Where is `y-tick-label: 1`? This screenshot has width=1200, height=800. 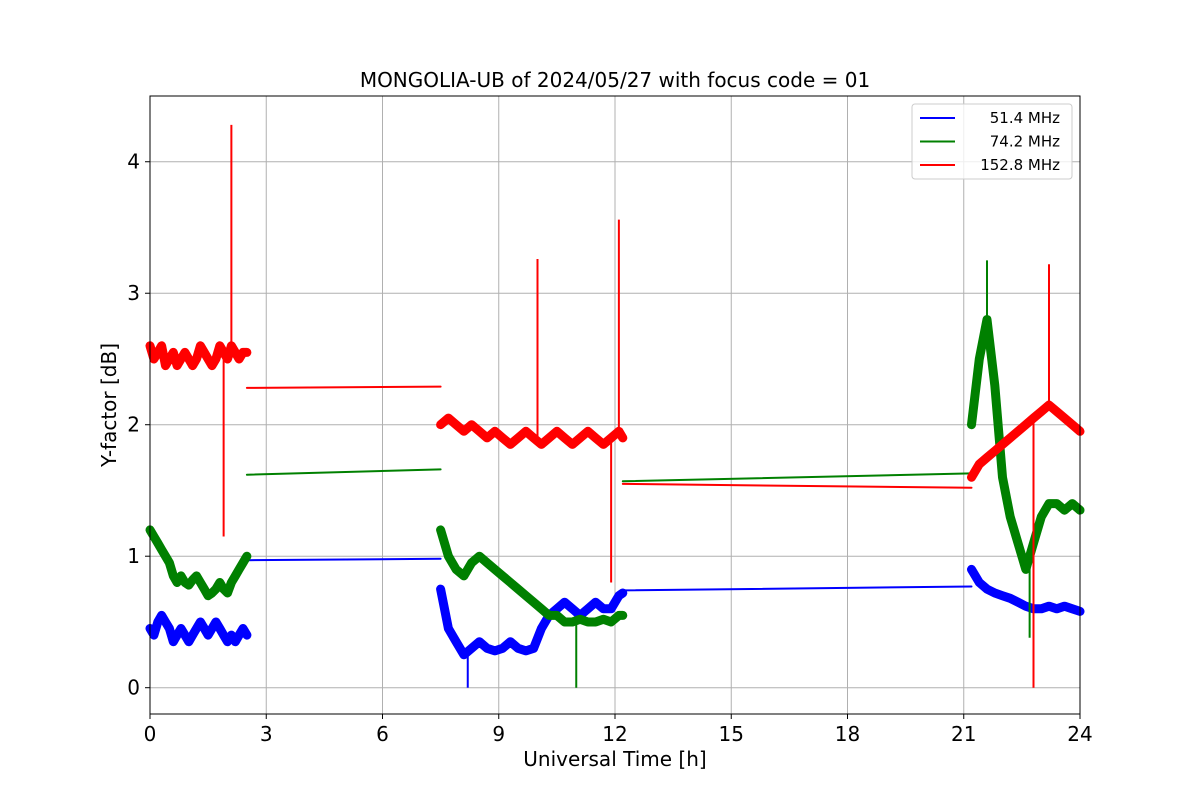 y-tick-label: 1 is located at coordinates (133, 556).